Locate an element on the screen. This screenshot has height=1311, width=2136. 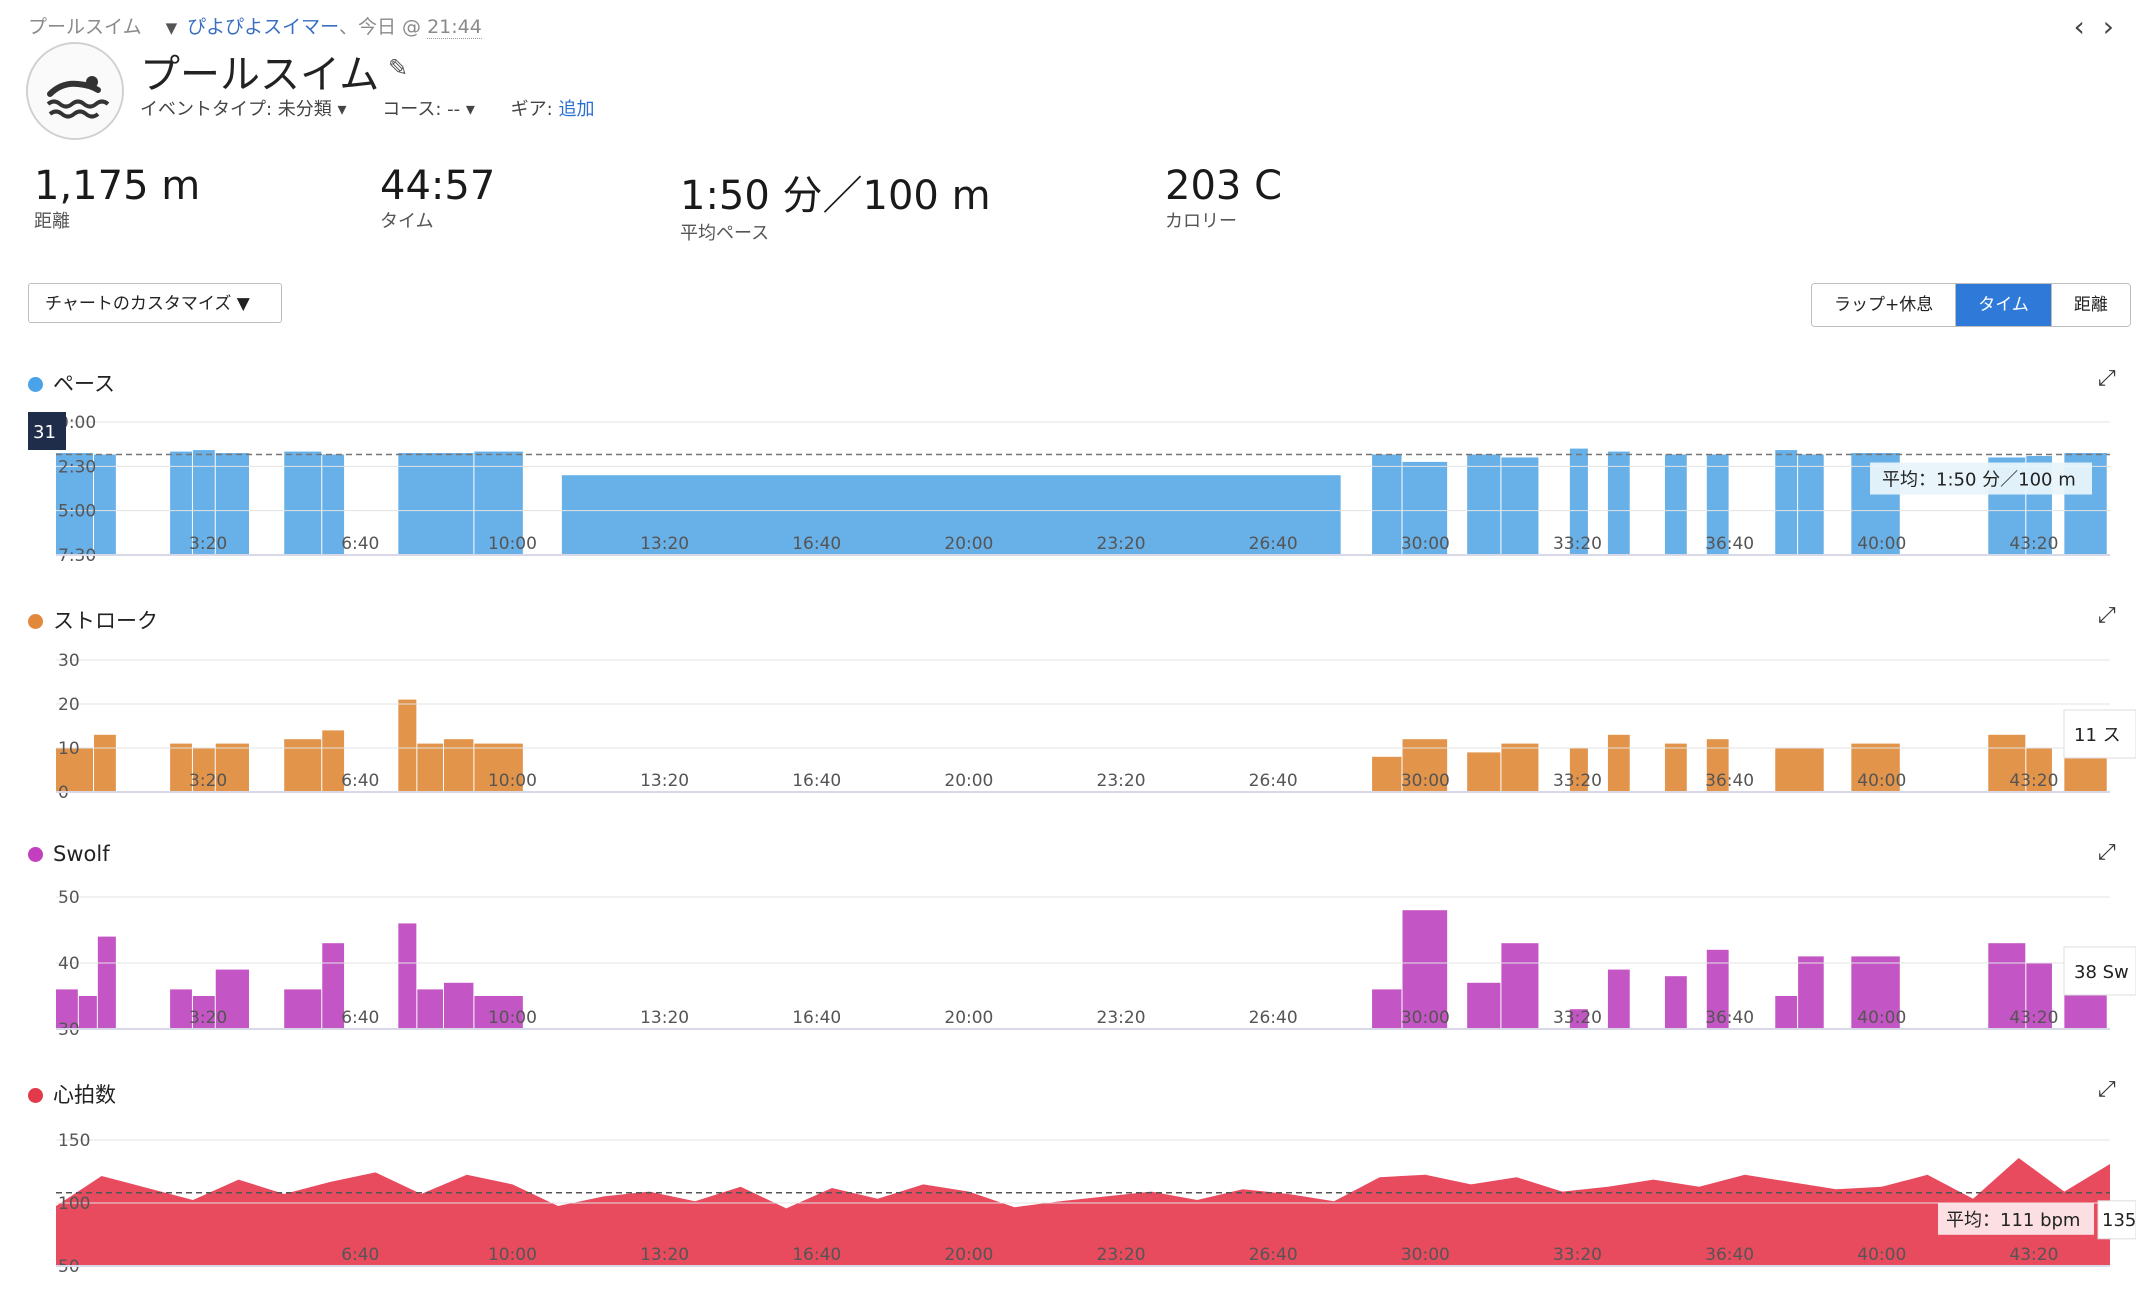
tab-time: タイム is located at coordinates (2004, 305).